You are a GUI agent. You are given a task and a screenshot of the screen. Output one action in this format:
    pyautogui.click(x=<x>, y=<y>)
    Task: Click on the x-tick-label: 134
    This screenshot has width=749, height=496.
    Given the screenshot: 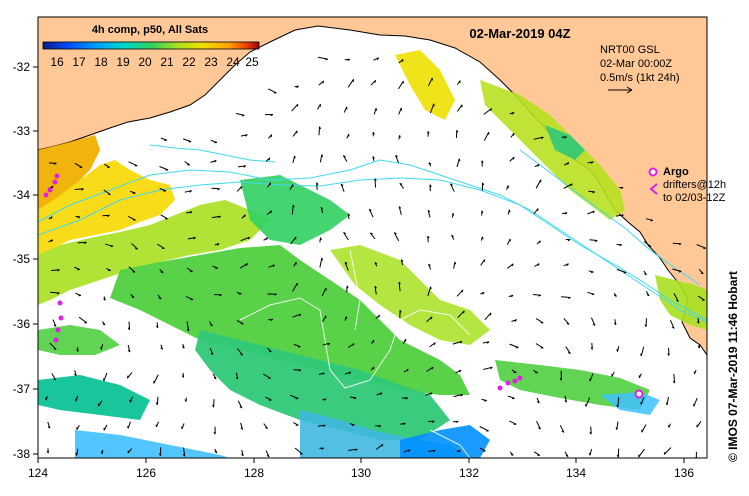 What is the action you would take?
    pyautogui.click(x=576, y=473)
    